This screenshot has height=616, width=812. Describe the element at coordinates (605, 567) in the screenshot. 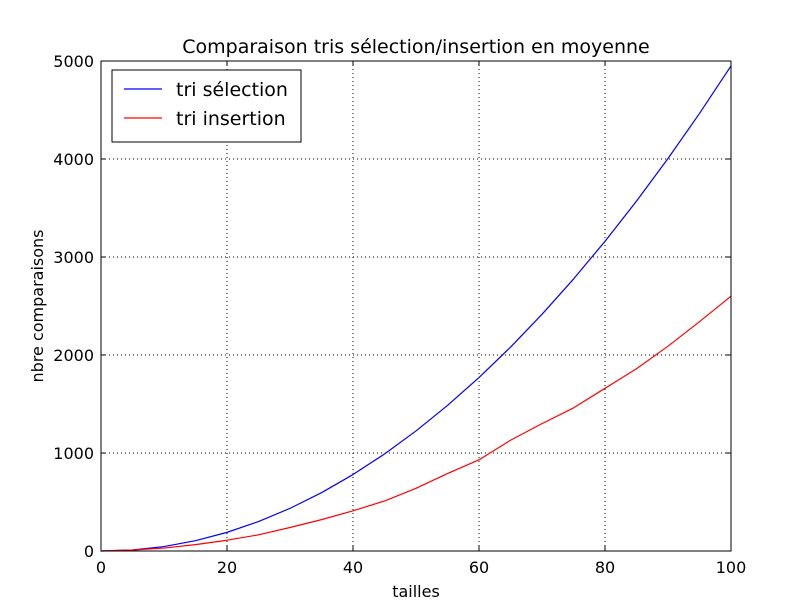

I see `x-tick-label: 80` at that location.